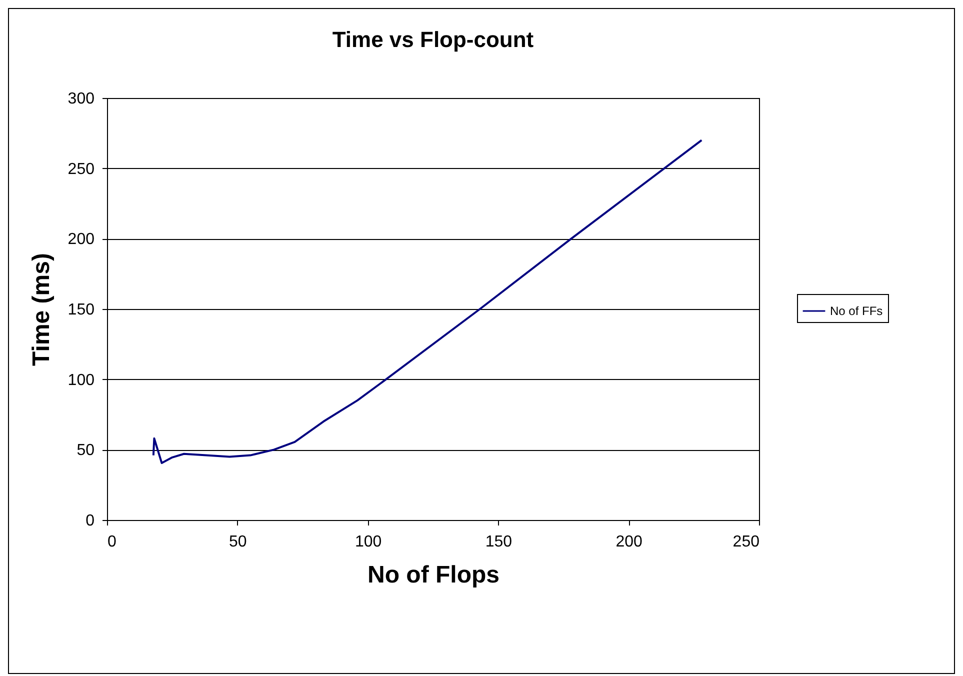  I want to click on y-tick-label: 100, so click(81, 380).